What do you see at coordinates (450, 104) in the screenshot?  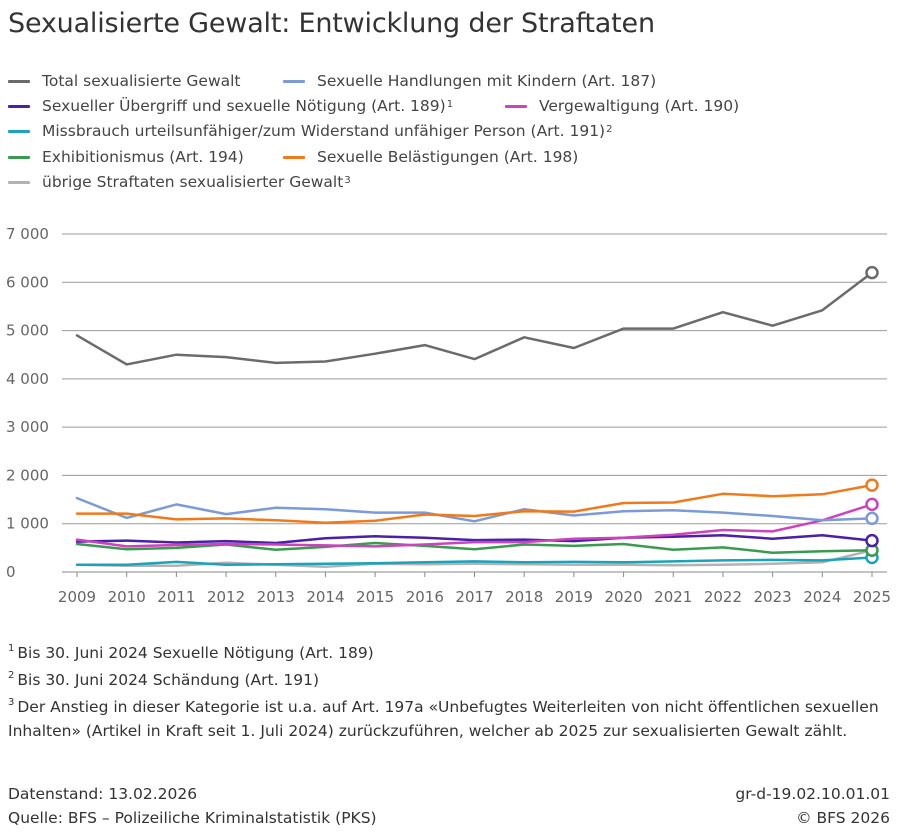 I see `legend-sup-art189: 1` at bounding box center [450, 104].